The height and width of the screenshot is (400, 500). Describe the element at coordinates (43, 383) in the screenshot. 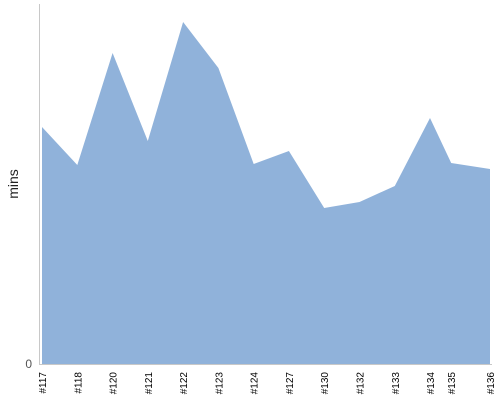

I see `x-tick-label: #117` at that location.